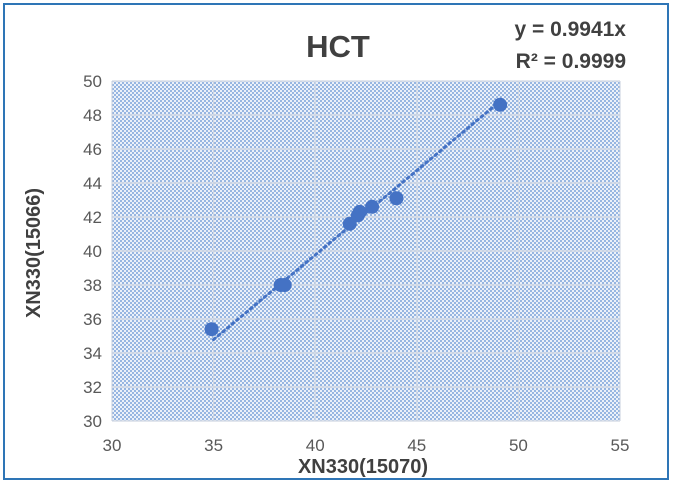 This screenshot has height=485, width=674. I want to click on x-tick-label: 55, so click(620, 445).